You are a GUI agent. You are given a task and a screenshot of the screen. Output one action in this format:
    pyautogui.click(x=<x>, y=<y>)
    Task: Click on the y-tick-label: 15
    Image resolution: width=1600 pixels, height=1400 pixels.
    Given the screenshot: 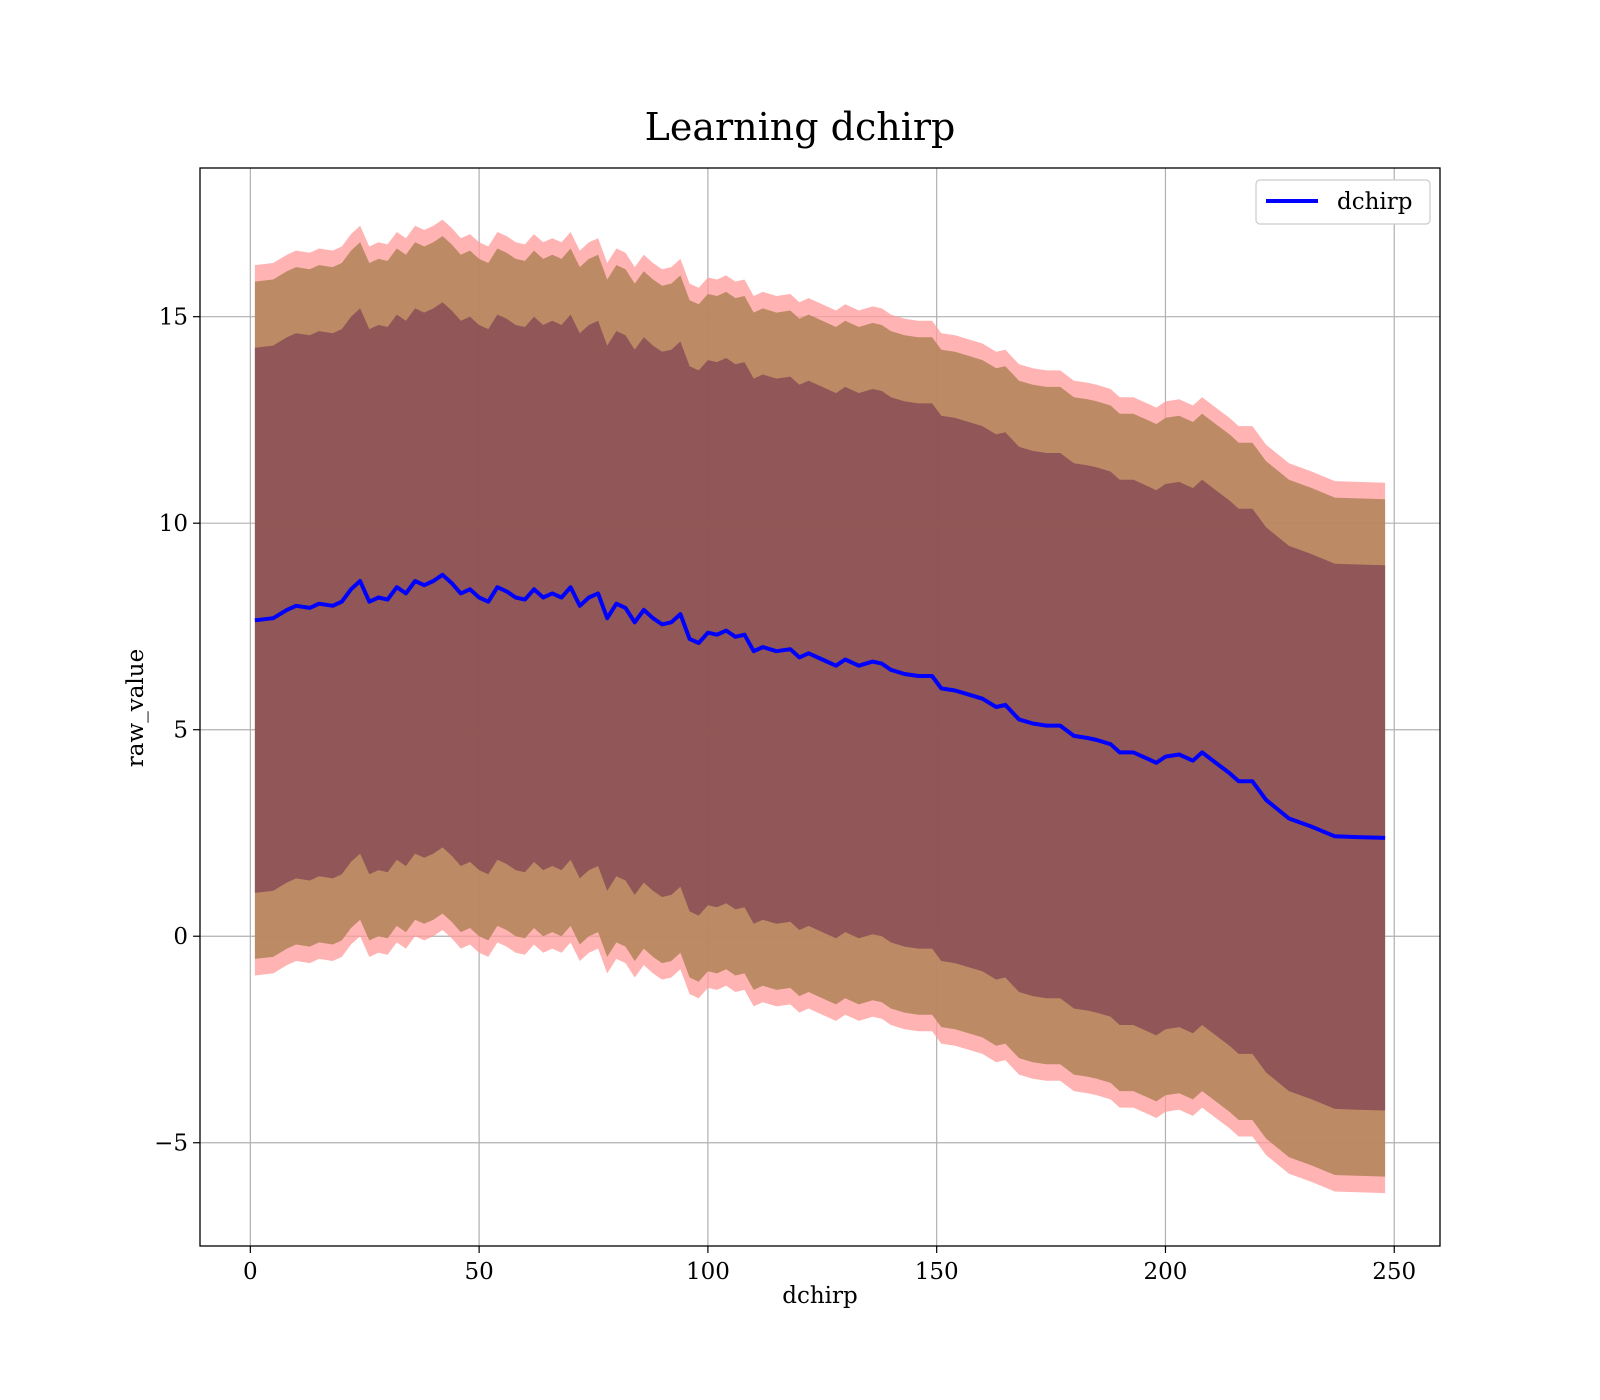 What is the action you would take?
    pyautogui.click(x=173, y=318)
    